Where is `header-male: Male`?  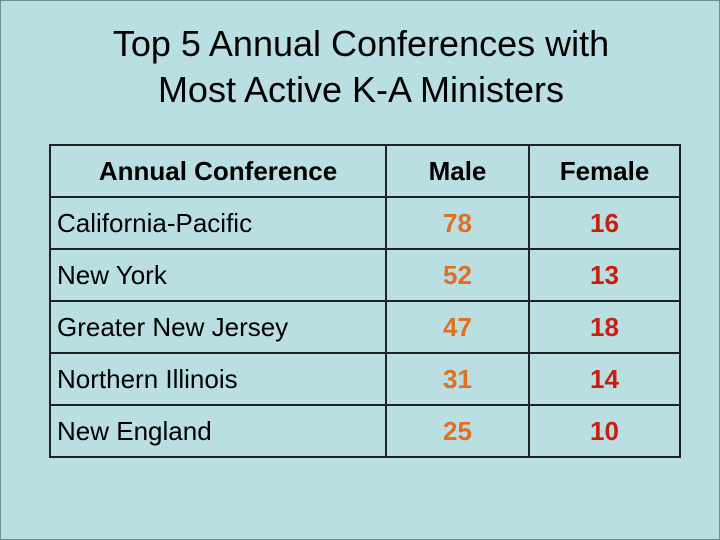
header-male: Male is located at coordinates (457, 171).